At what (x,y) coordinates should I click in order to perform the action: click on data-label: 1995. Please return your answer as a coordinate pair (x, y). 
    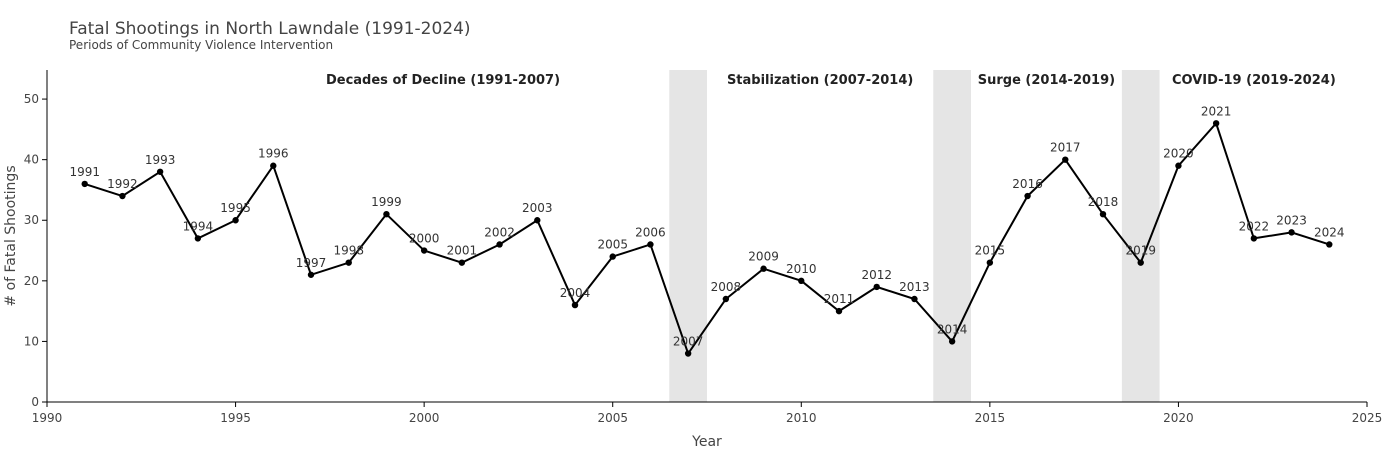
    Looking at the image, I should click on (235, 208).